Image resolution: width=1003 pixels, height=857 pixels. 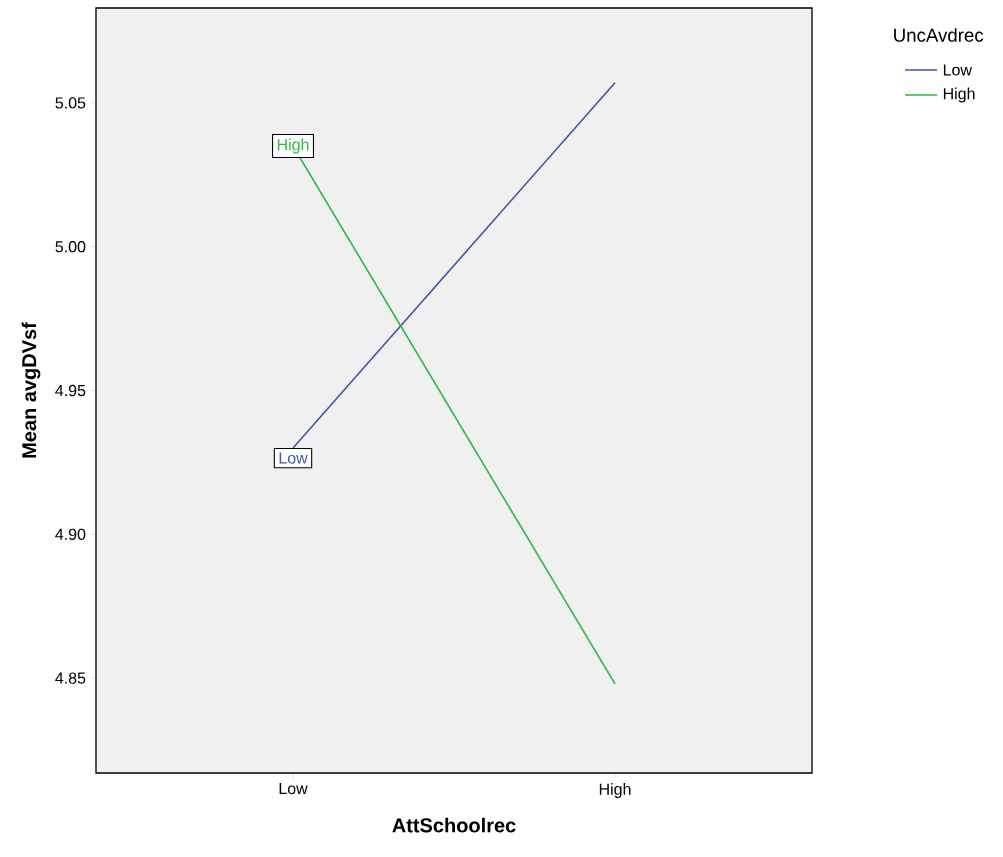 What do you see at coordinates (31, 390) in the screenshot?
I see `y-axis-title: Mean avgDVsf` at bounding box center [31, 390].